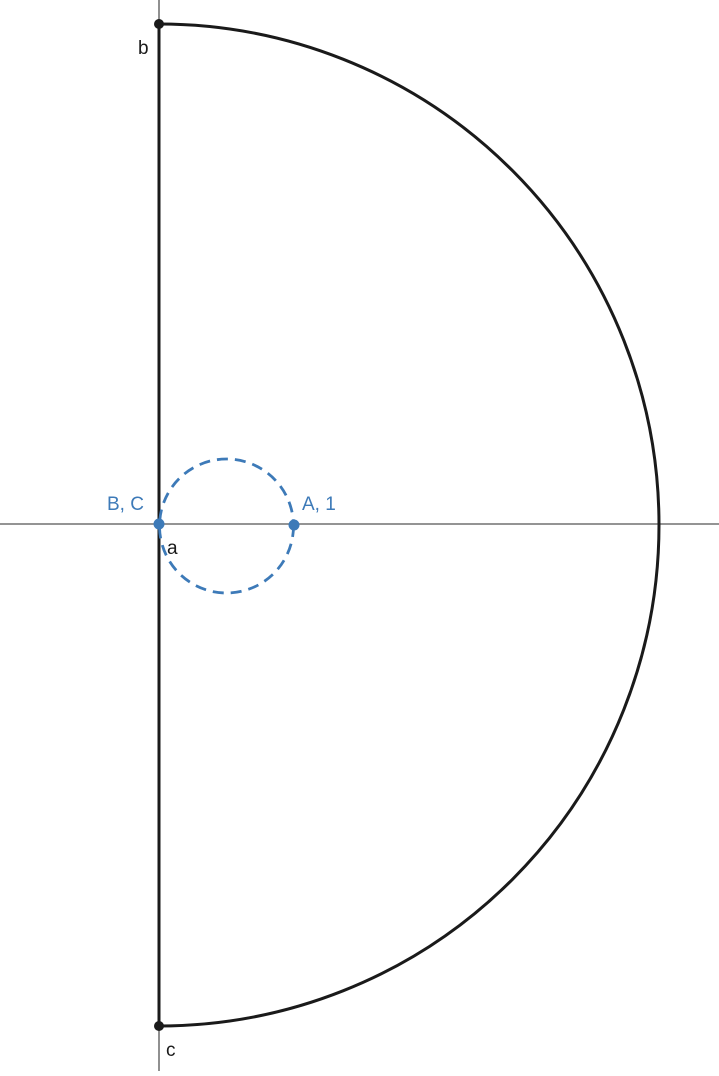 The width and height of the screenshot is (719, 1076). What do you see at coordinates (294, 525) in the screenshot?
I see `point-a1` at bounding box center [294, 525].